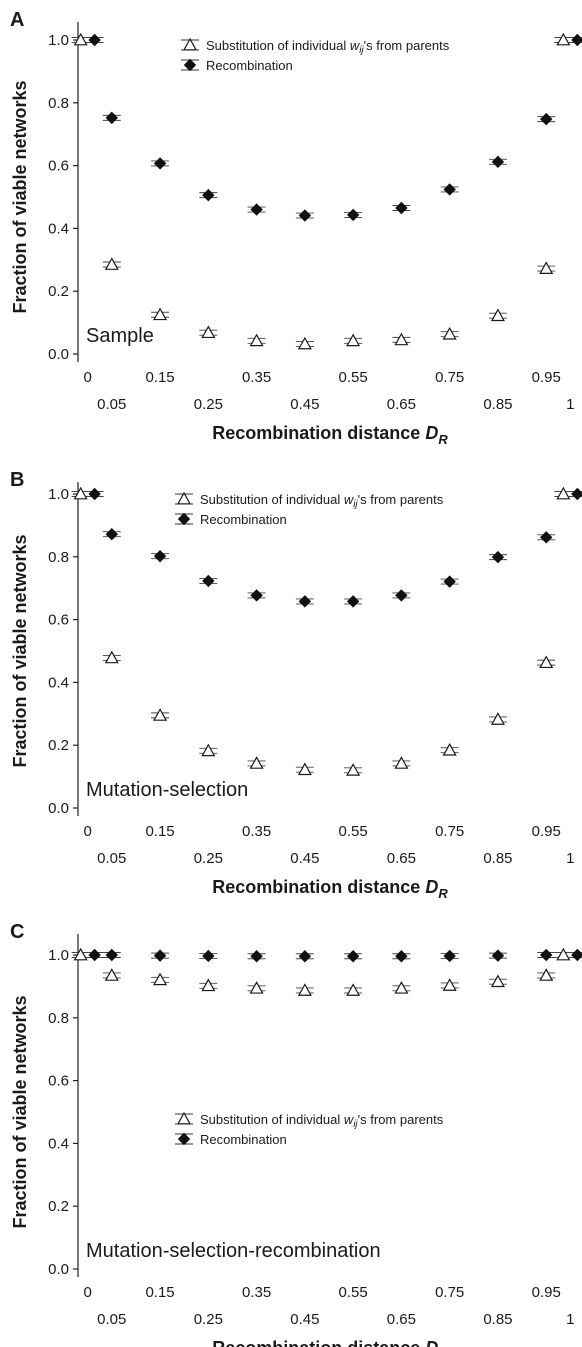 Image resolution: width=582 pixels, height=1347 pixels. Describe the element at coordinates (58, 557) in the screenshot. I see `y-tick-label: 0.8` at that location.